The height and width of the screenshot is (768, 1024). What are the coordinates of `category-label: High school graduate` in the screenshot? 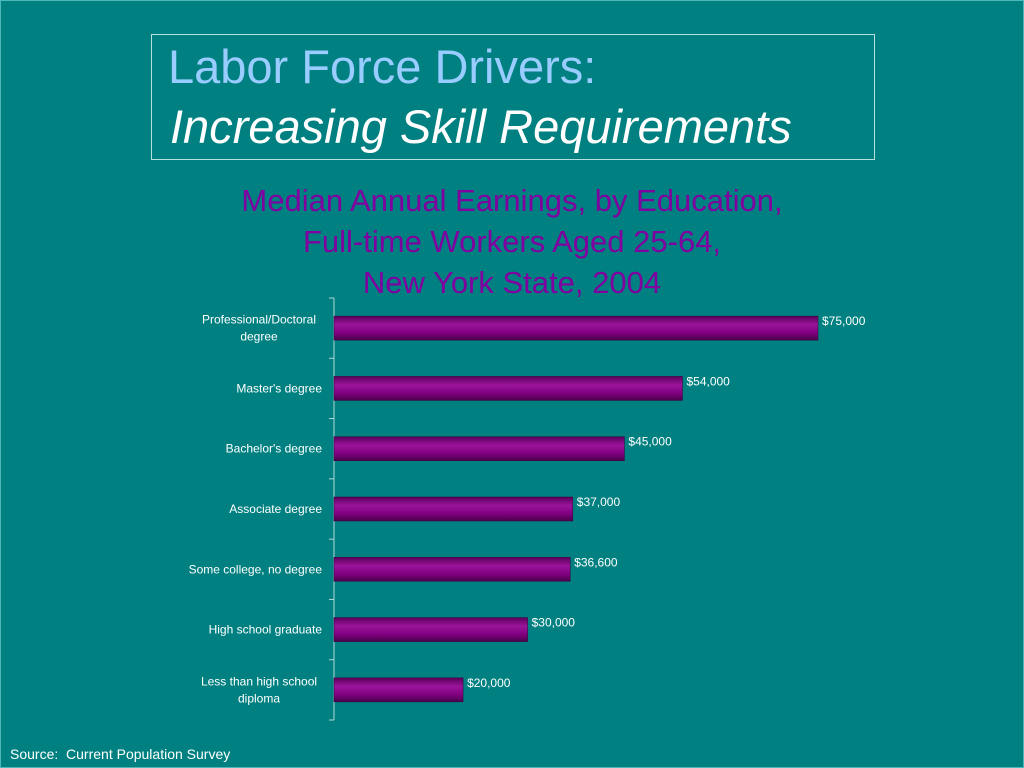 It's located at (266, 630).